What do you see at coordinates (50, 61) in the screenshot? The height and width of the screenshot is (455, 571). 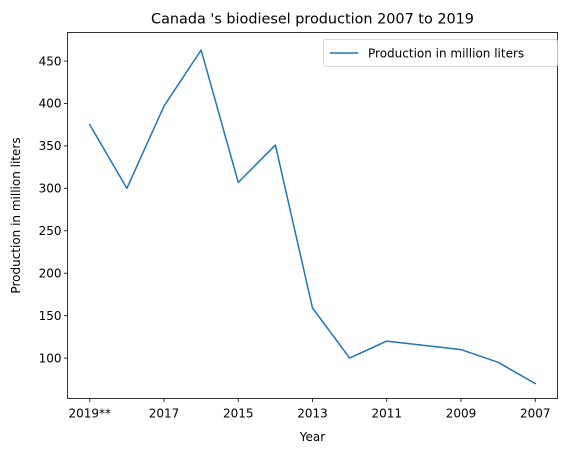 I see `y-tick-label: 450` at bounding box center [50, 61].